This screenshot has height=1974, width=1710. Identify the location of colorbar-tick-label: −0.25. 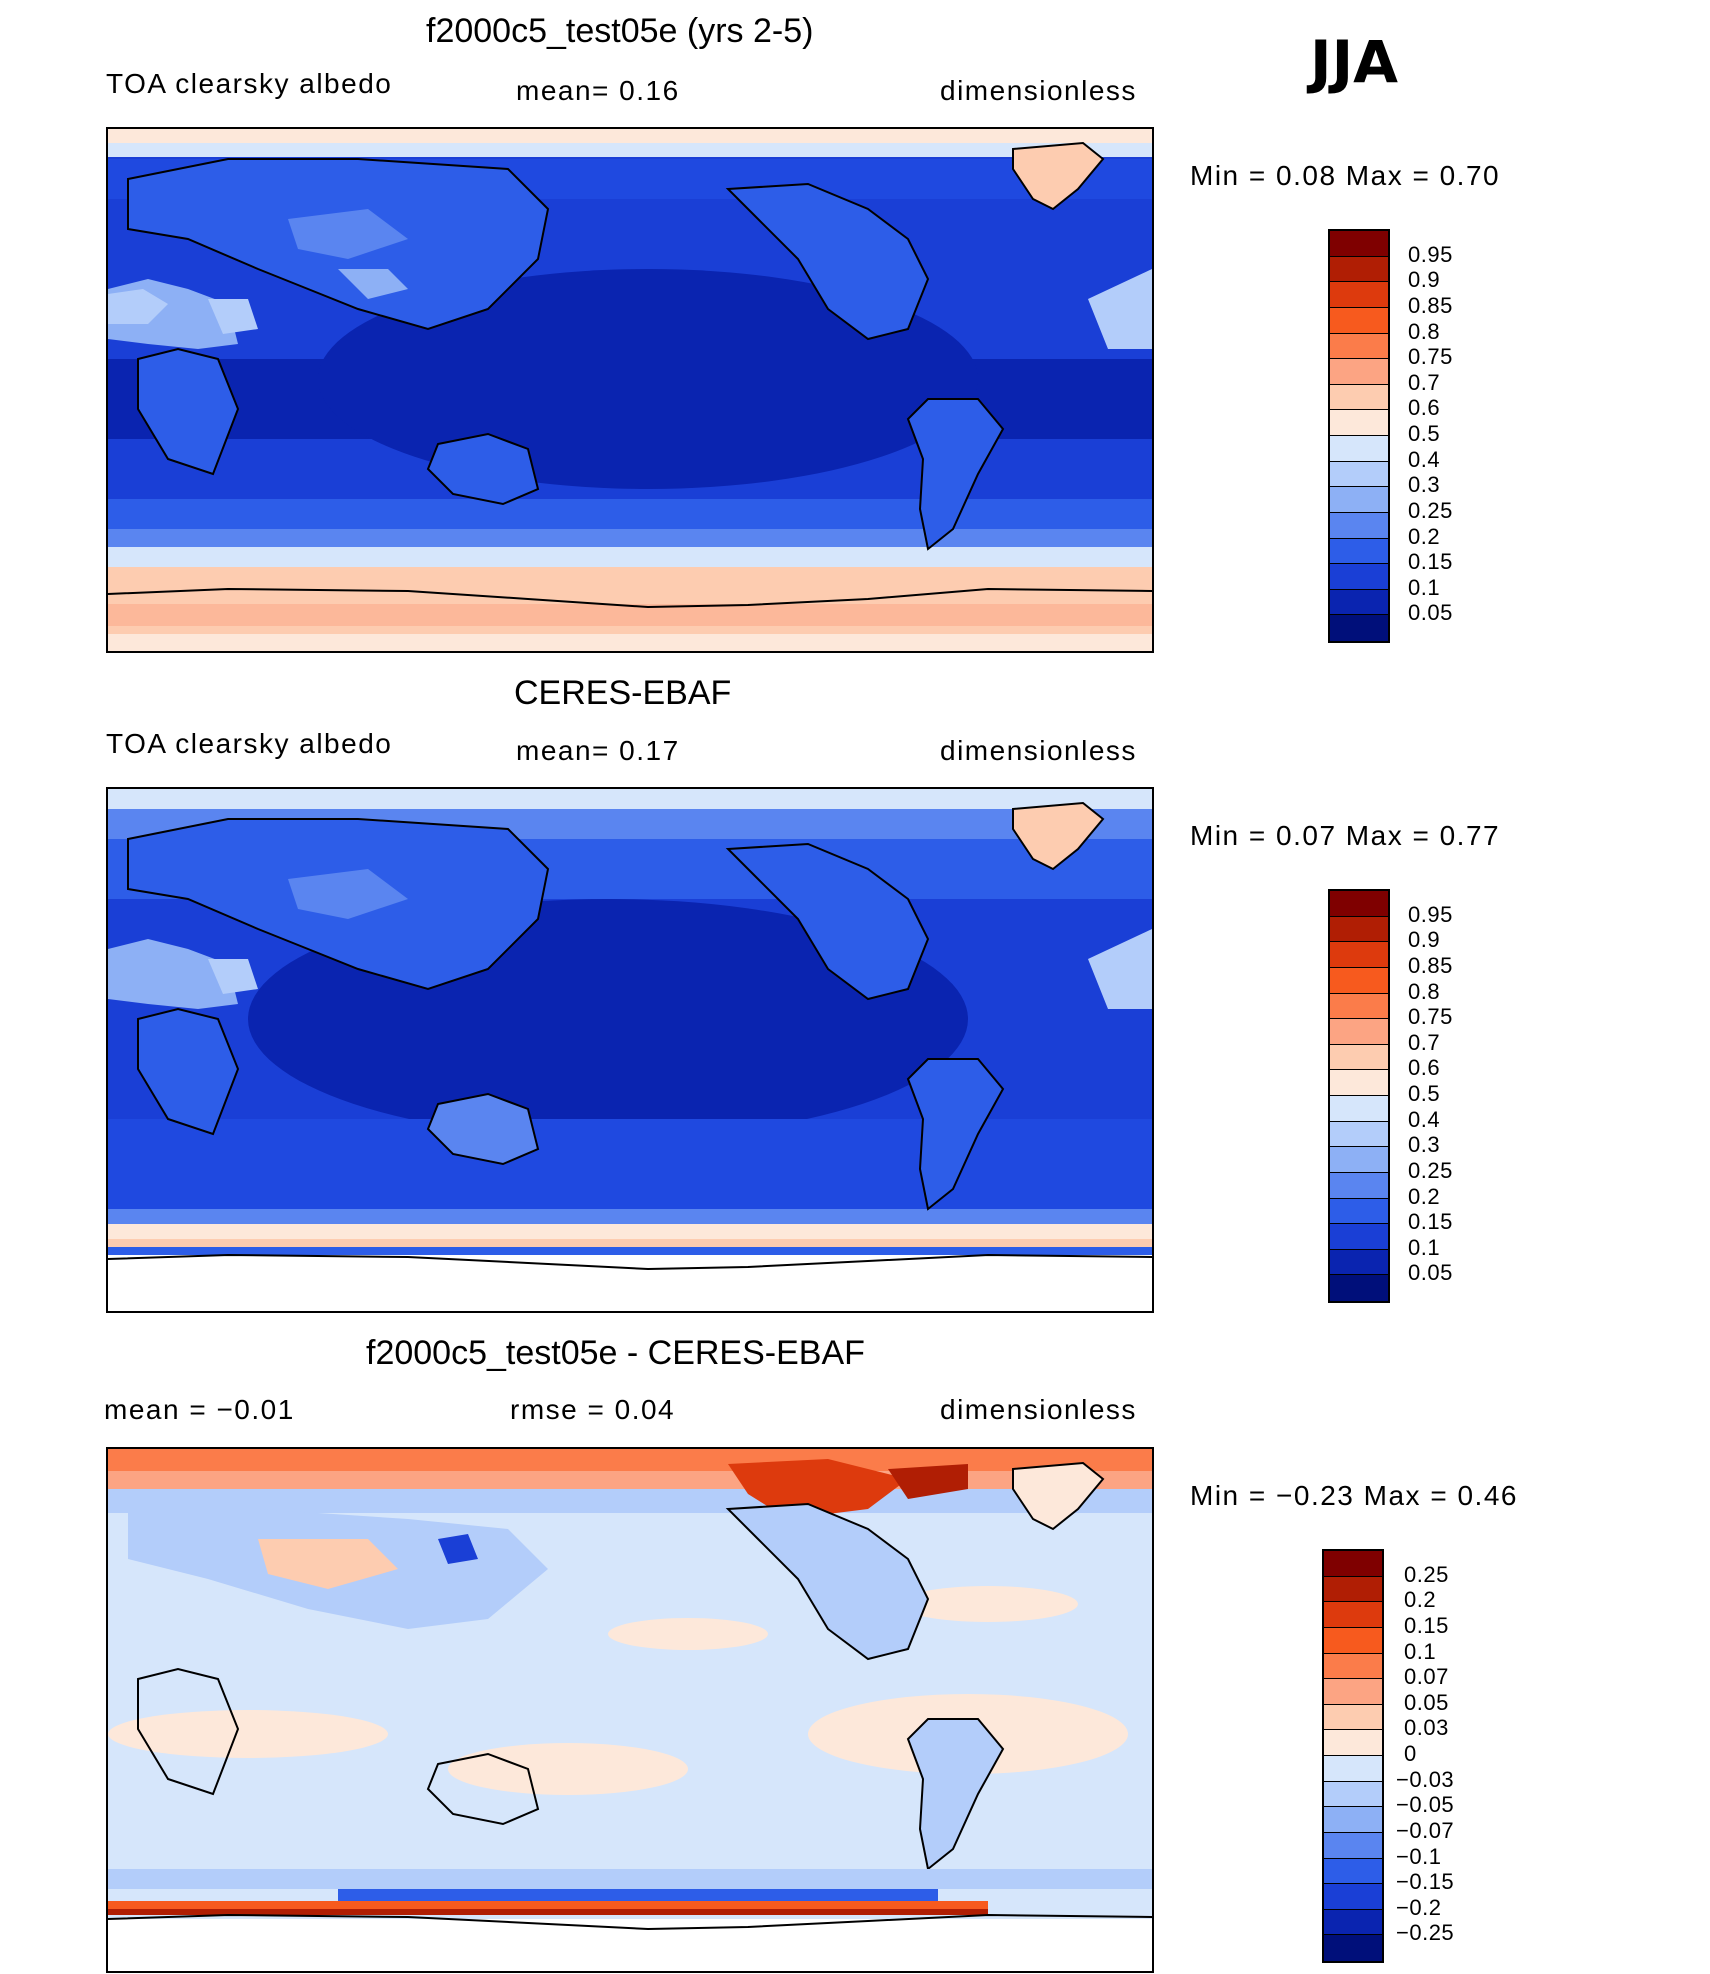
(1425, 1933).